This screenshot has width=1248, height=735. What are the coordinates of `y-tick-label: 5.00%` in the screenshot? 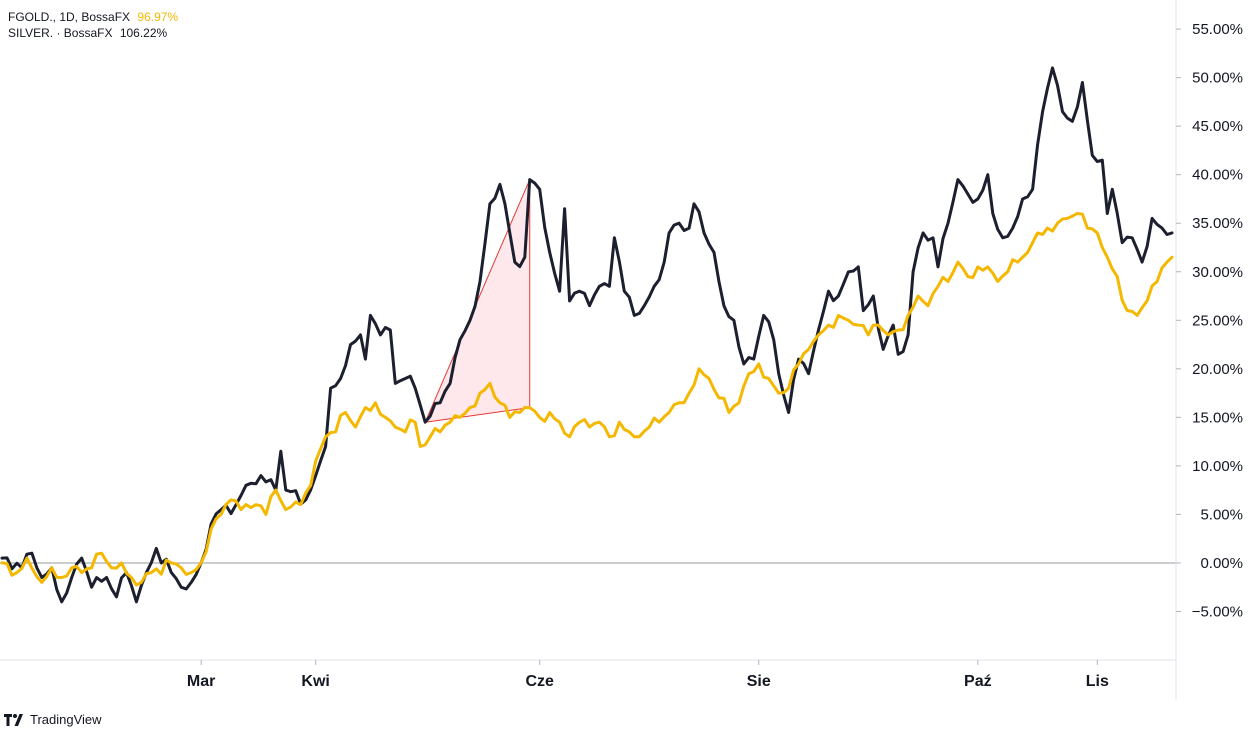 It's located at (1221, 514).